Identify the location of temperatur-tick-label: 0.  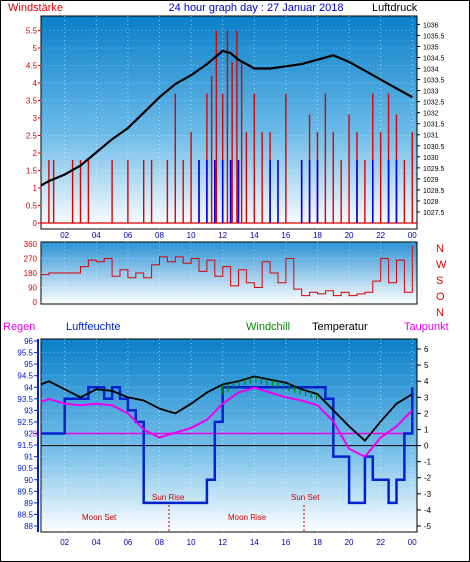
(426, 446).